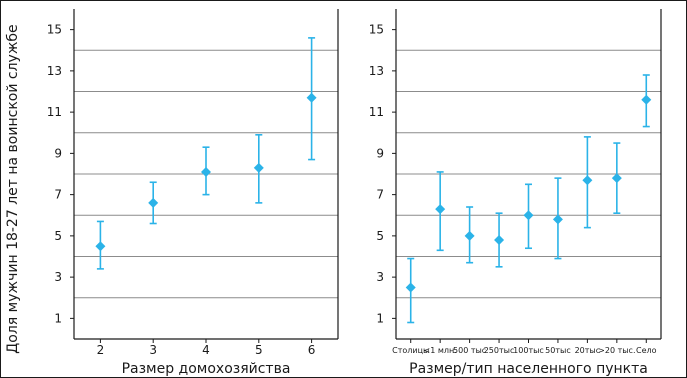 This screenshot has height=378, width=687. I want to click on x-tick-label: Столицы, so click(410, 350).